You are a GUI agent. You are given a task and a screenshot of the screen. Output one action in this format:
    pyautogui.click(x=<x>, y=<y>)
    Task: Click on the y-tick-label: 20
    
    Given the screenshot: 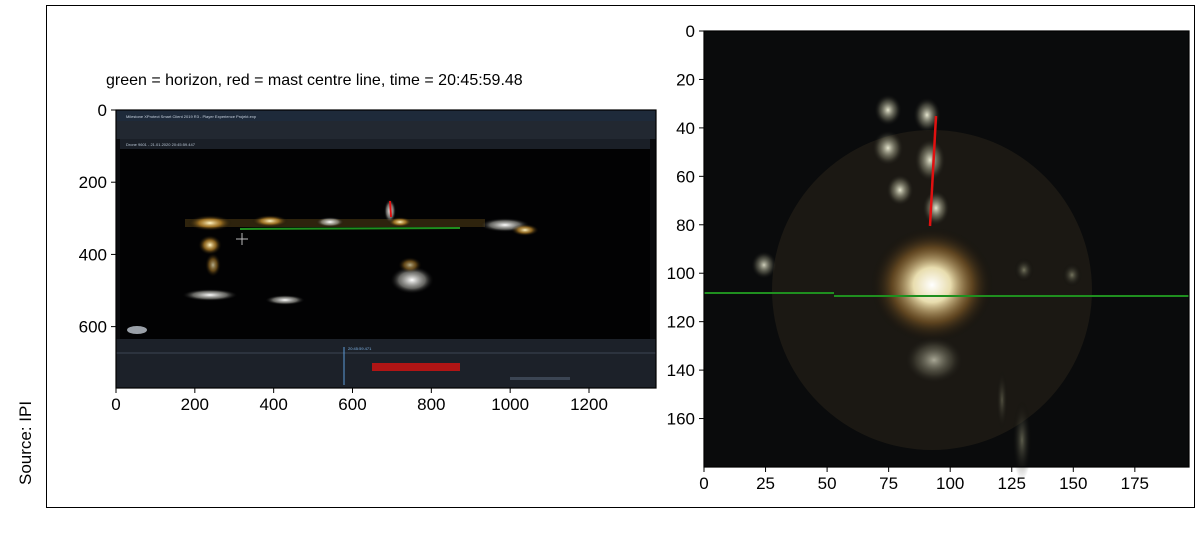 What is the action you would take?
    pyautogui.click(x=685, y=79)
    